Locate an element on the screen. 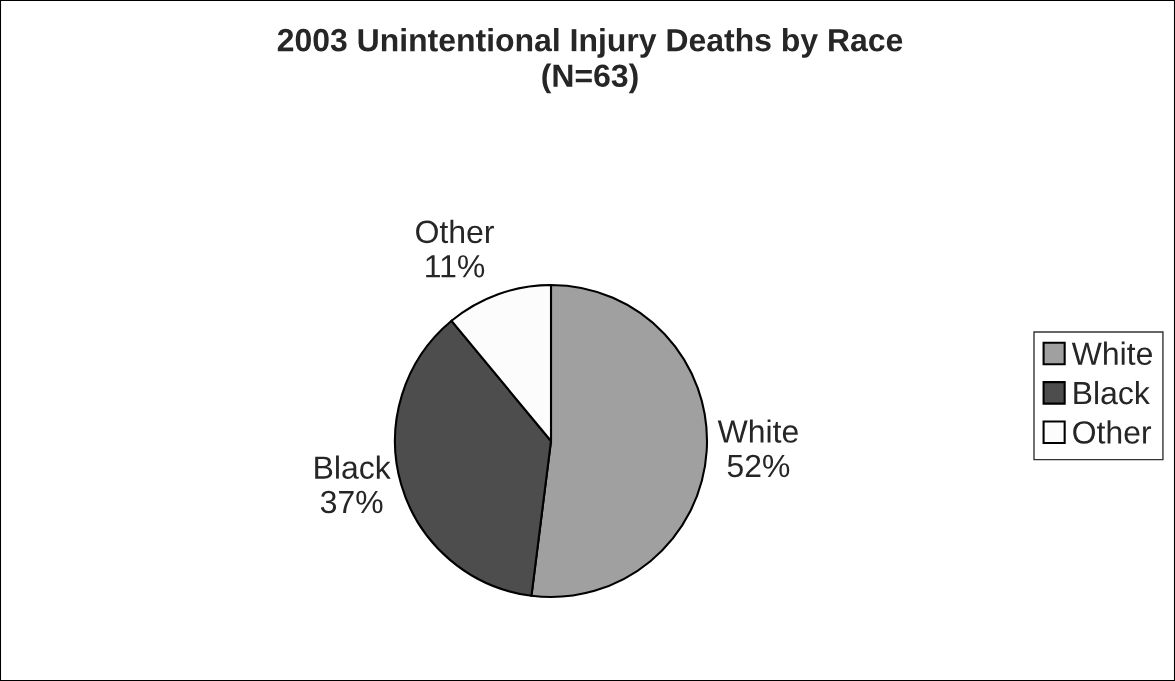 The height and width of the screenshot is (681, 1175). legend-label: White is located at coordinates (1111, 353).